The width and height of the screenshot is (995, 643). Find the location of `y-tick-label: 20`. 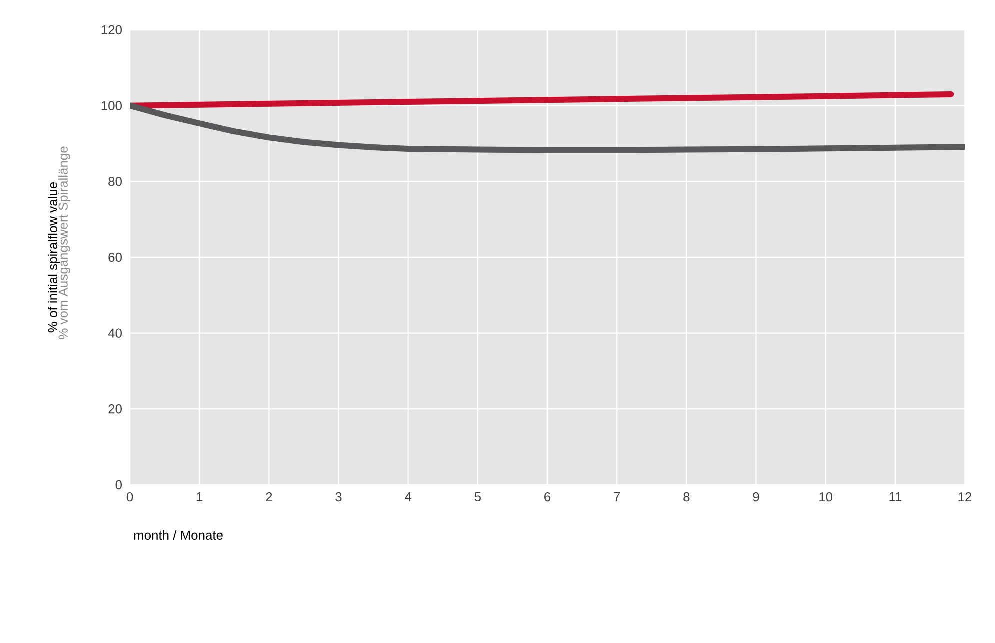

y-tick-label: 20 is located at coordinates (115, 409).